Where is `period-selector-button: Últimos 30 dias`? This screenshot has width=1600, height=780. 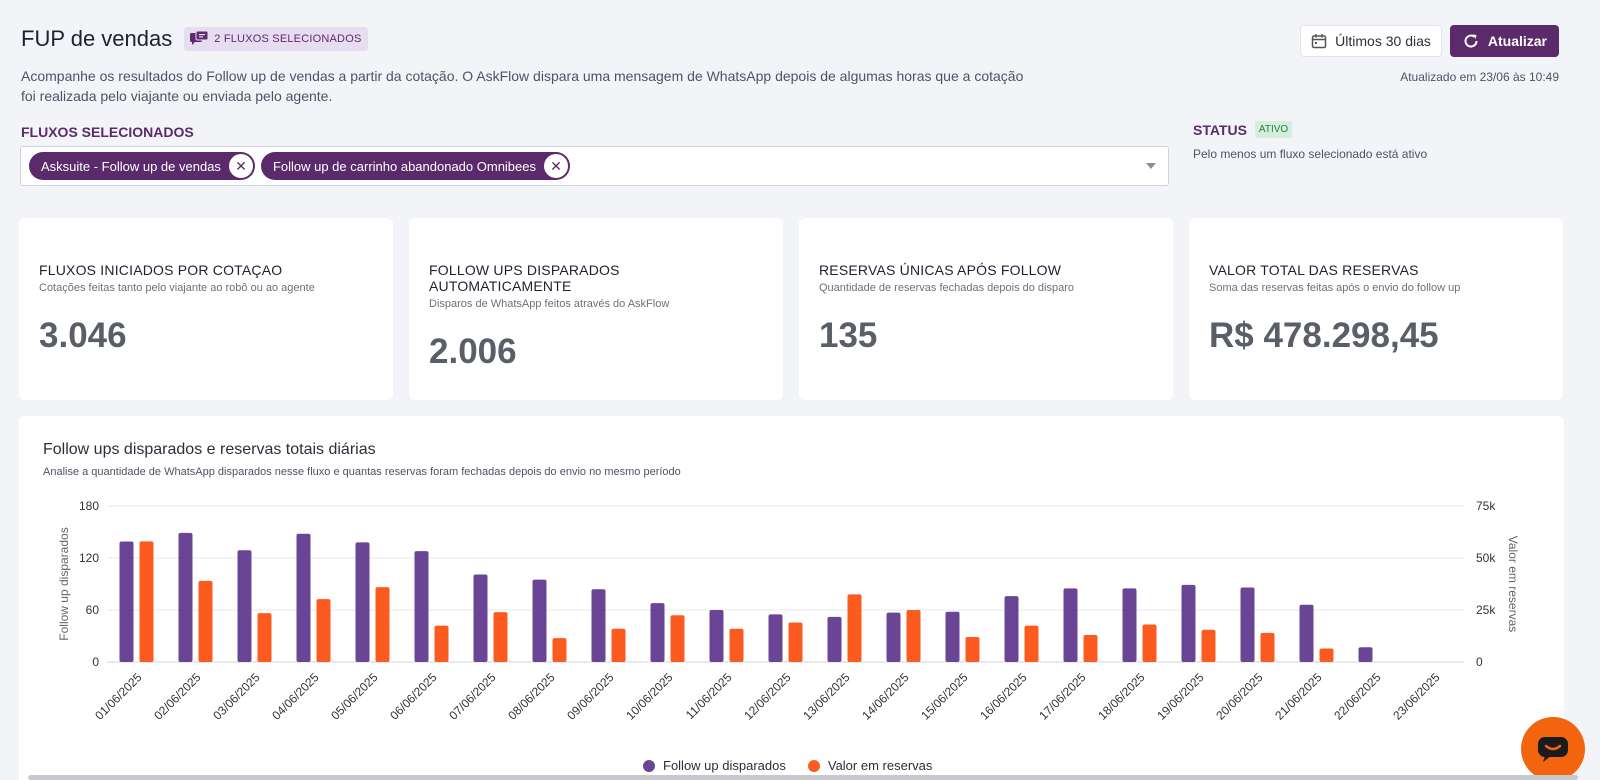
period-selector-button: Últimos 30 dias is located at coordinates (1371, 41).